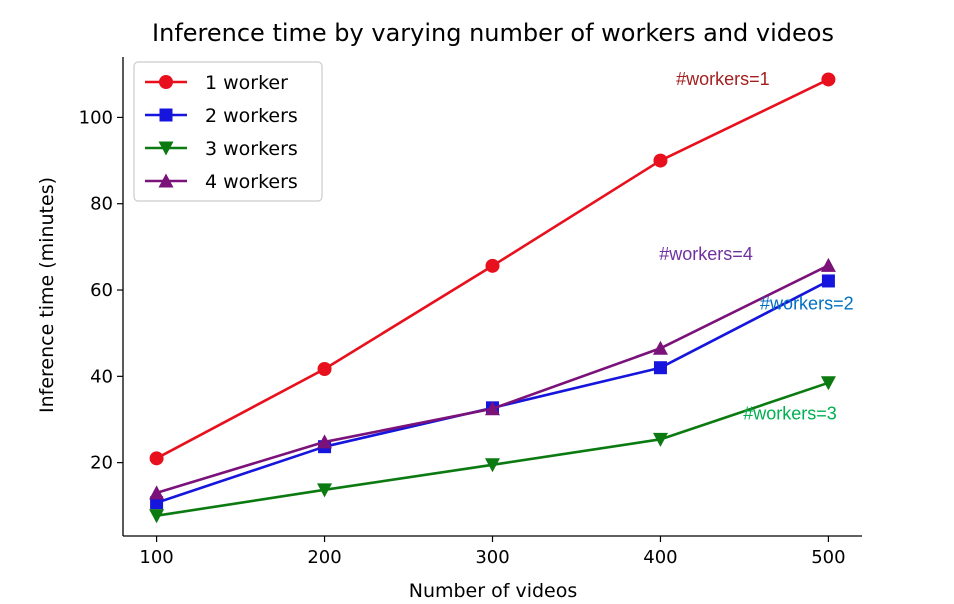  What do you see at coordinates (493, 591) in the screenshot?
I see `x-axis-label: Number of videos` at bounding box center [493, 591].